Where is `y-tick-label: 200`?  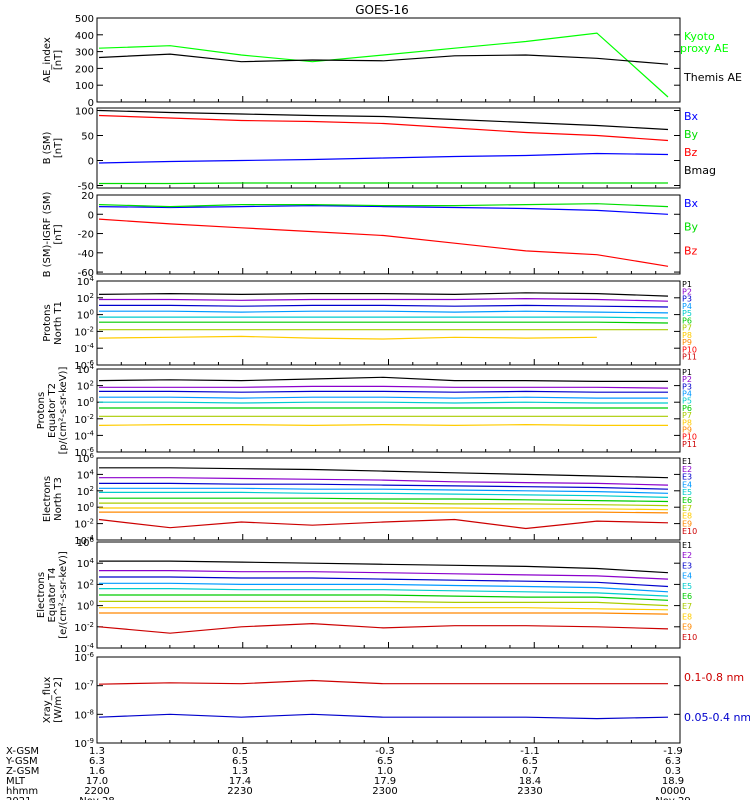
y-tick-label: 200 is located at coordinates (84, 69).